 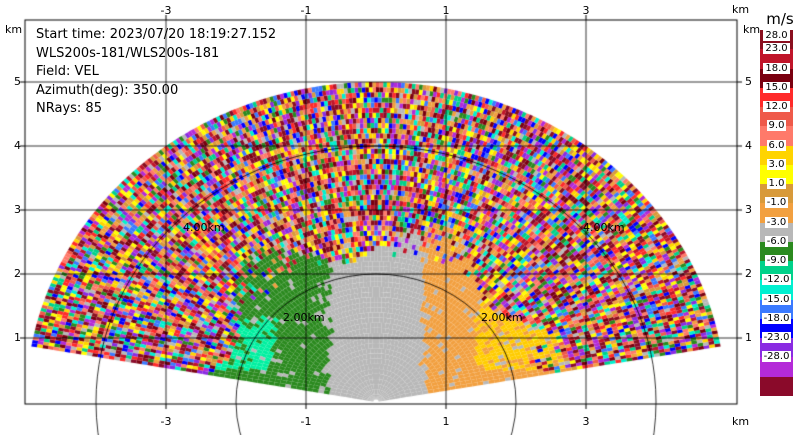 What do you see at coordinates (14, 29) in the screenshot?
I see `y-unit-label-left: km` at bounding box center [14, 29].